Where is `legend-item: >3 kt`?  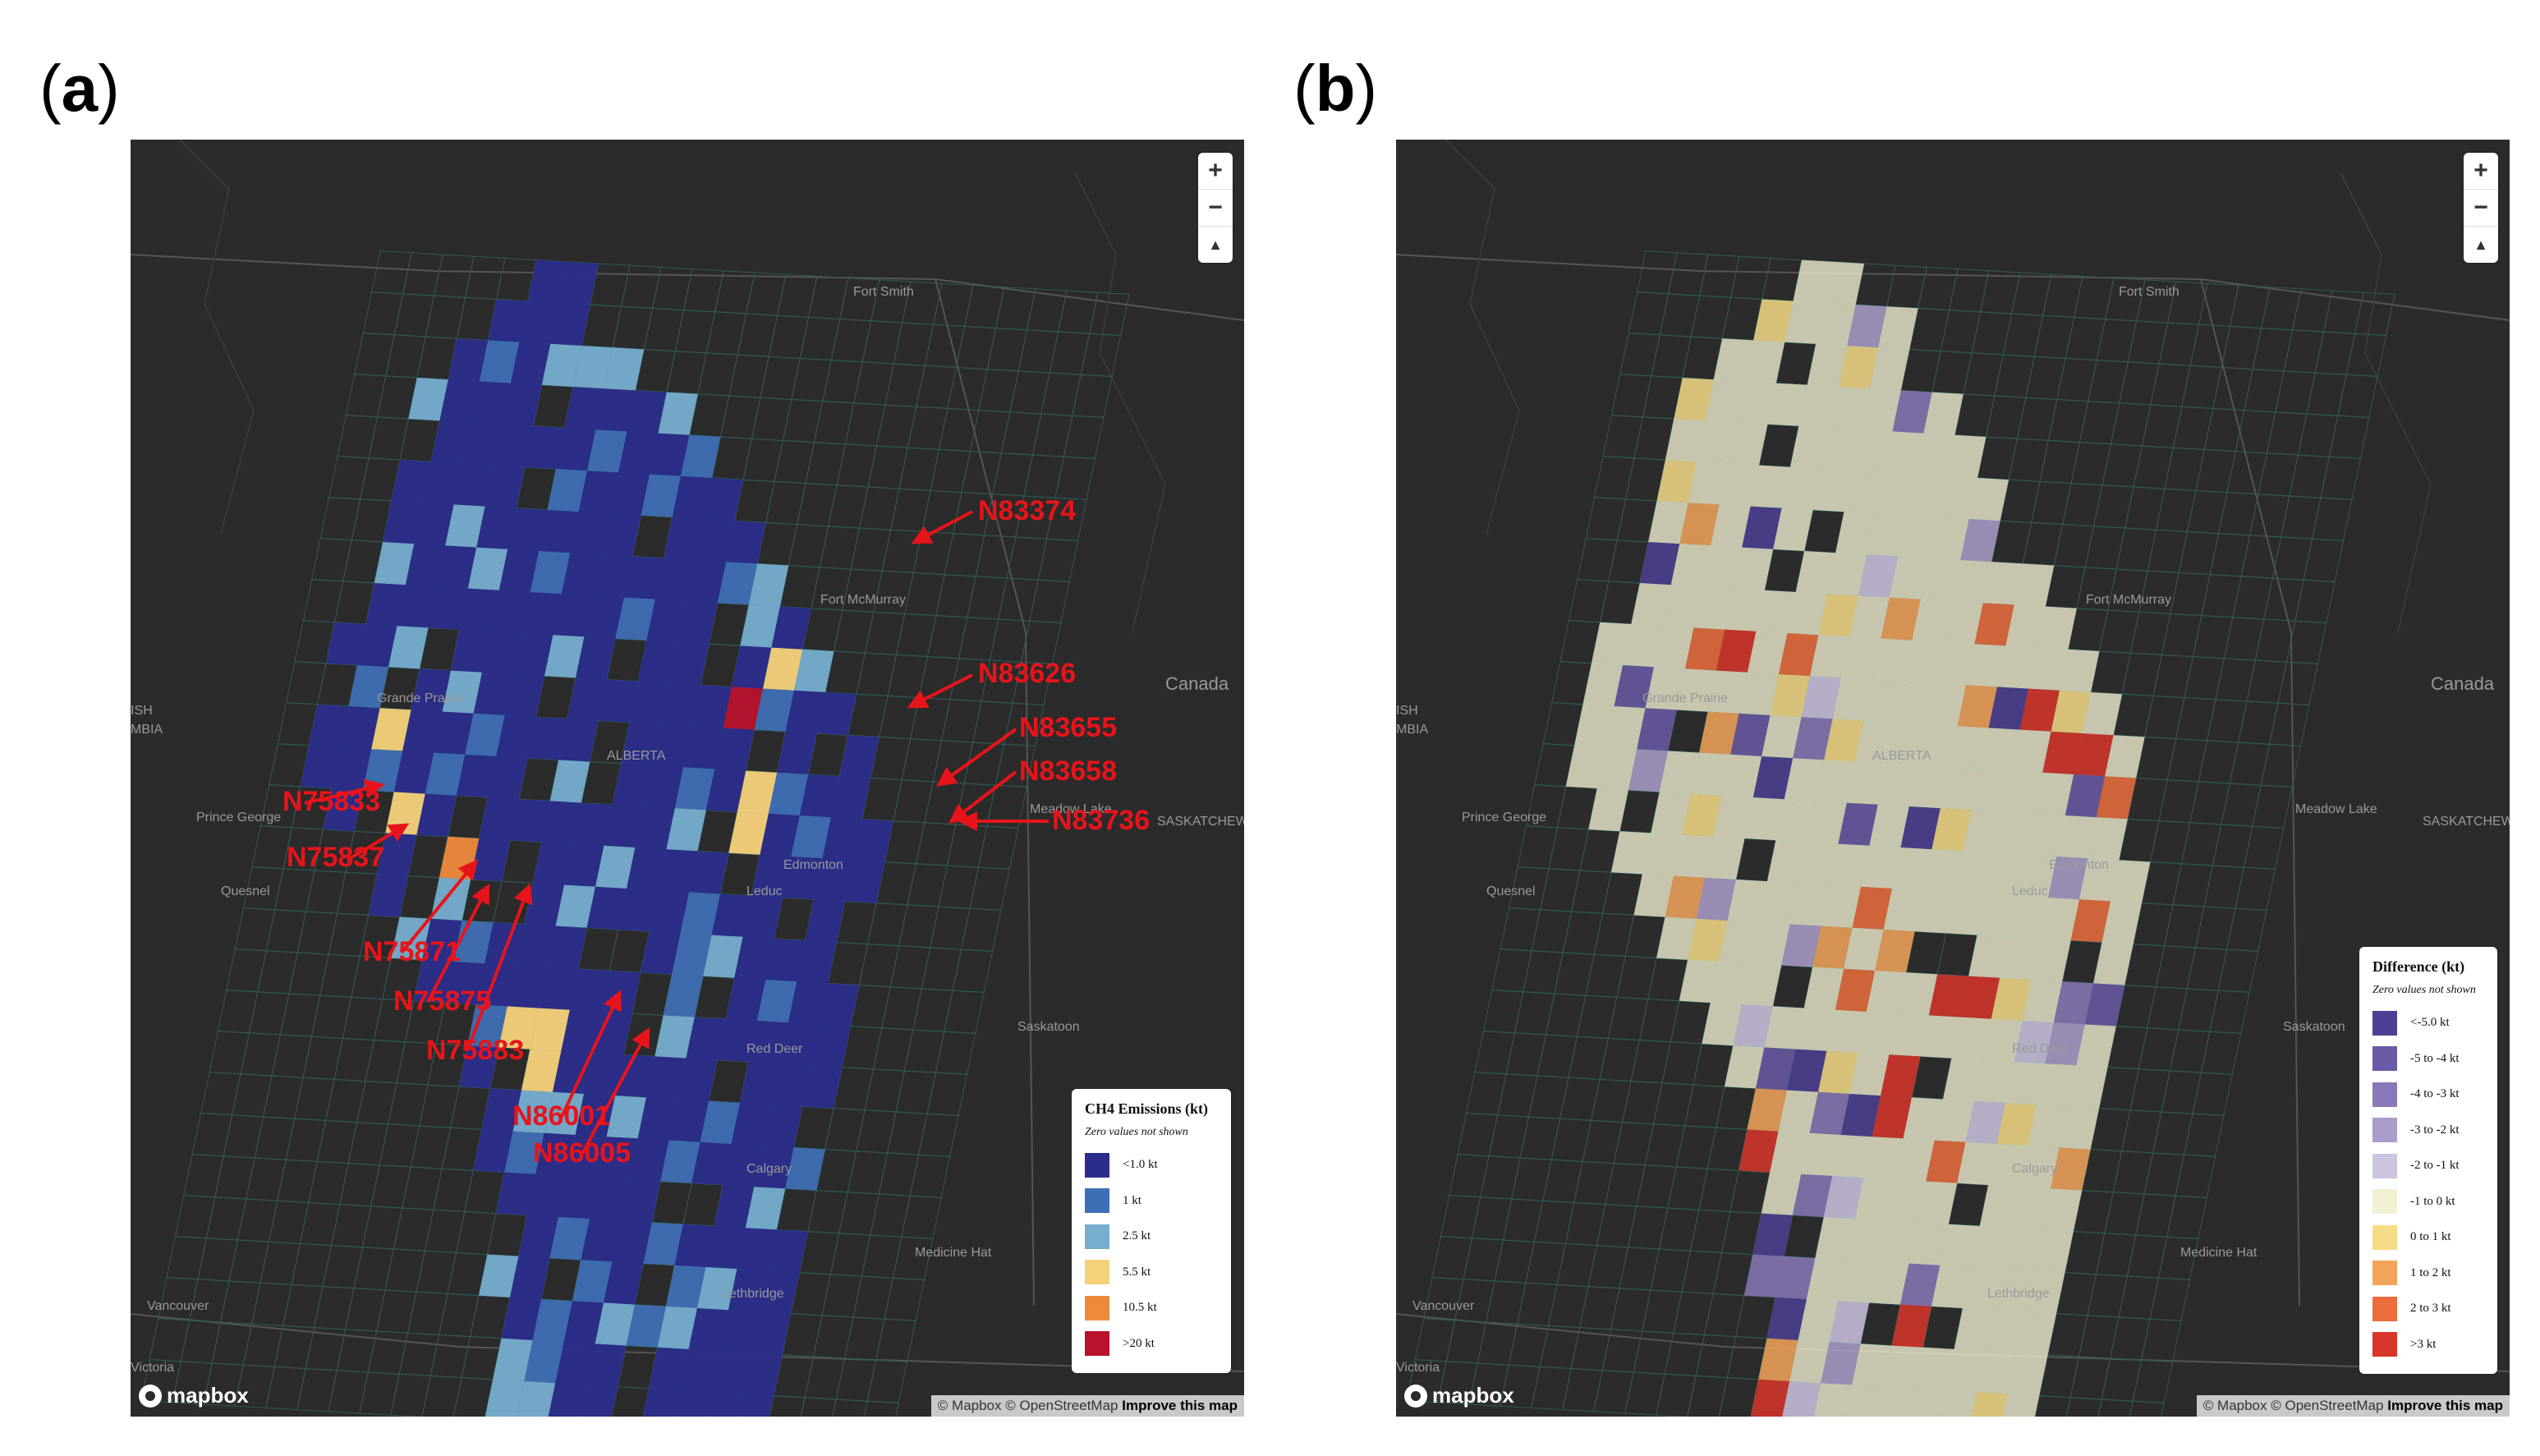 legend-item: >3 kt is located at coordinates (2428, 1345).